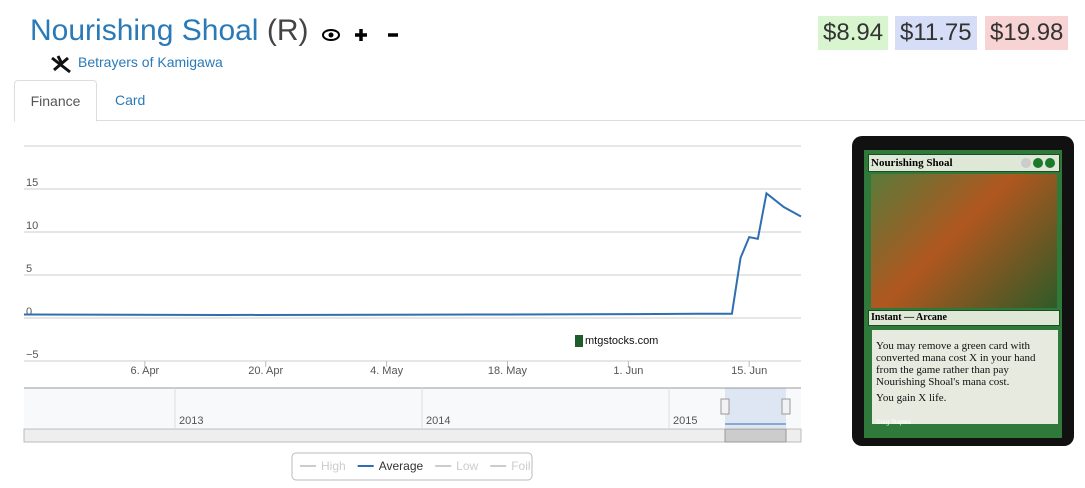 Image resolution: width=1085 pixels, height=488 pixels. Describe the element at coordinates (55, 101) in the screenshot. I see `tab-finance: Finance` at that location.